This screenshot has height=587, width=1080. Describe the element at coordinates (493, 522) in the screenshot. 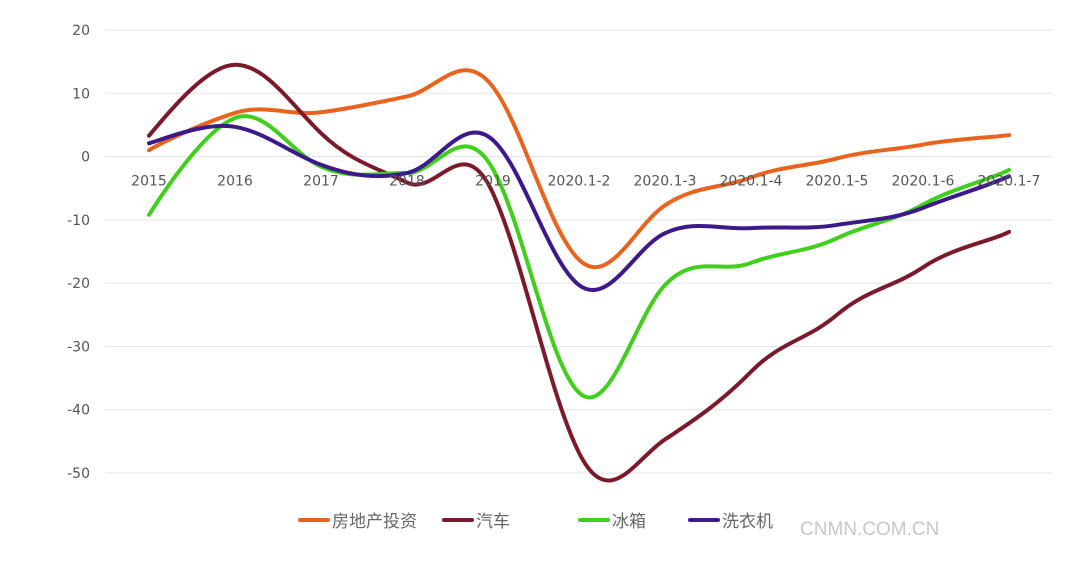

I see `legend-label: 汽车` at that location.